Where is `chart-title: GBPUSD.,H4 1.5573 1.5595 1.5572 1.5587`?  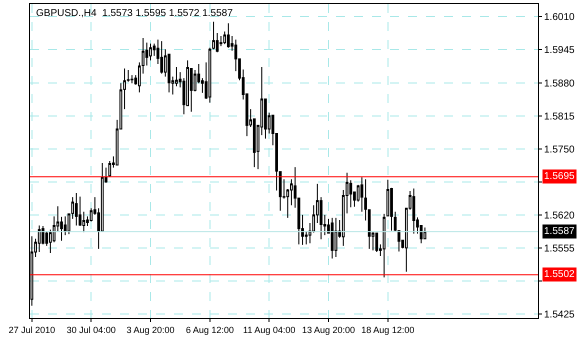
chart-title: GBPUSD.,H4 1.5573 1.5595 1.5572 1.5587 is located at coordinates (135, 13).